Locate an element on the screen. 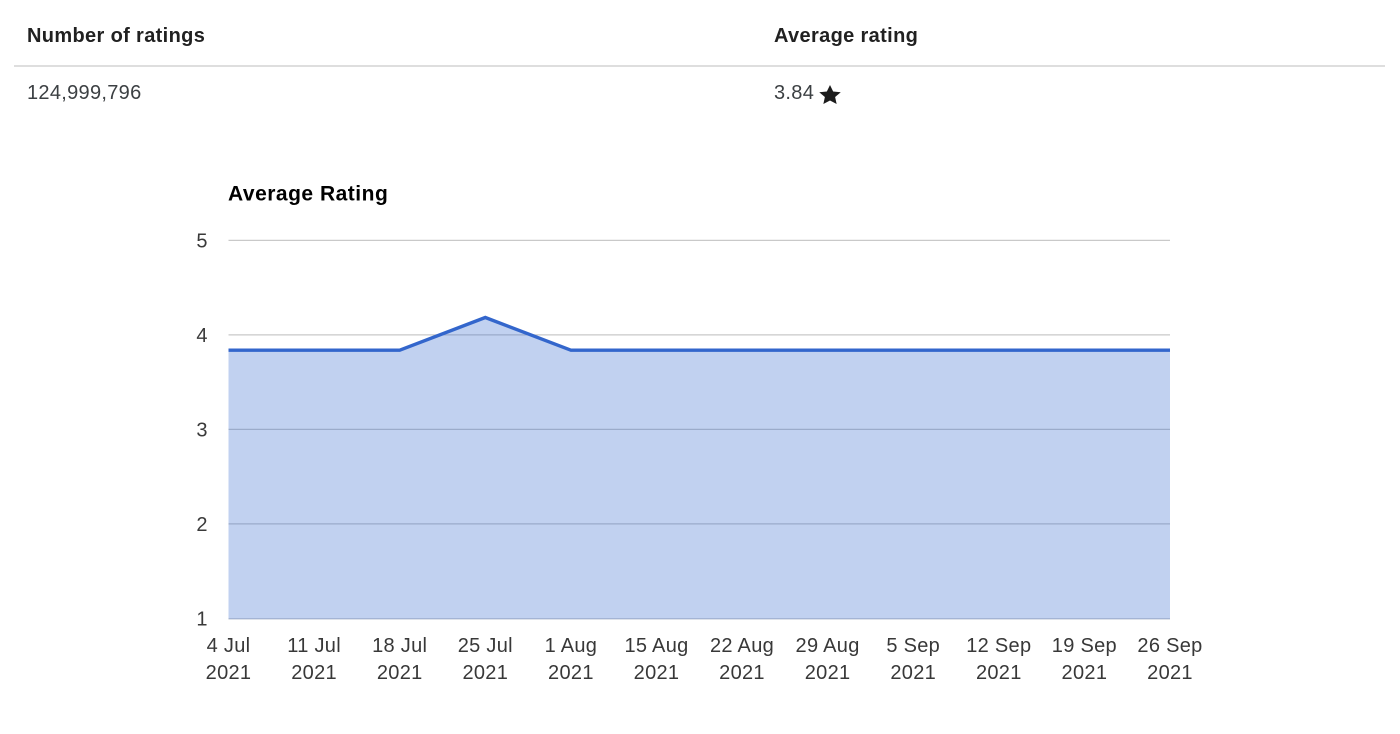 Image resolution: width=1400 pixels, height=734 pixels. svg-text: 5 is located at coordinates (201, 242).